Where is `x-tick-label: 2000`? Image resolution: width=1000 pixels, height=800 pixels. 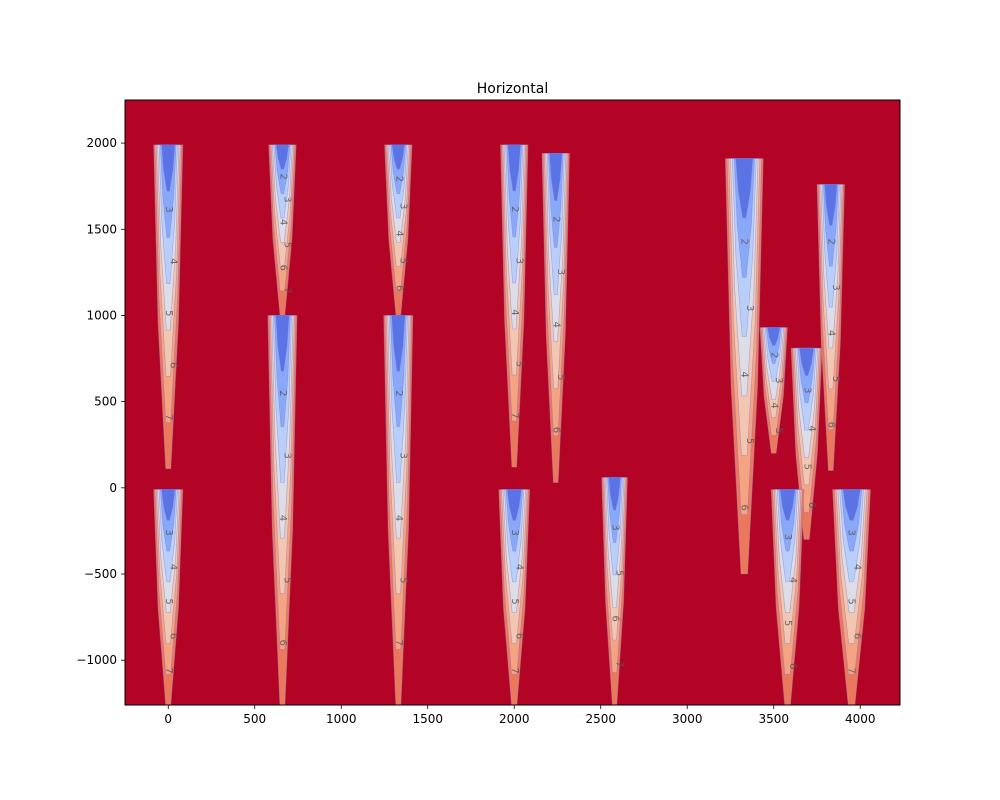 x-tick-label: 2000 is located at coordinates (514, 719).